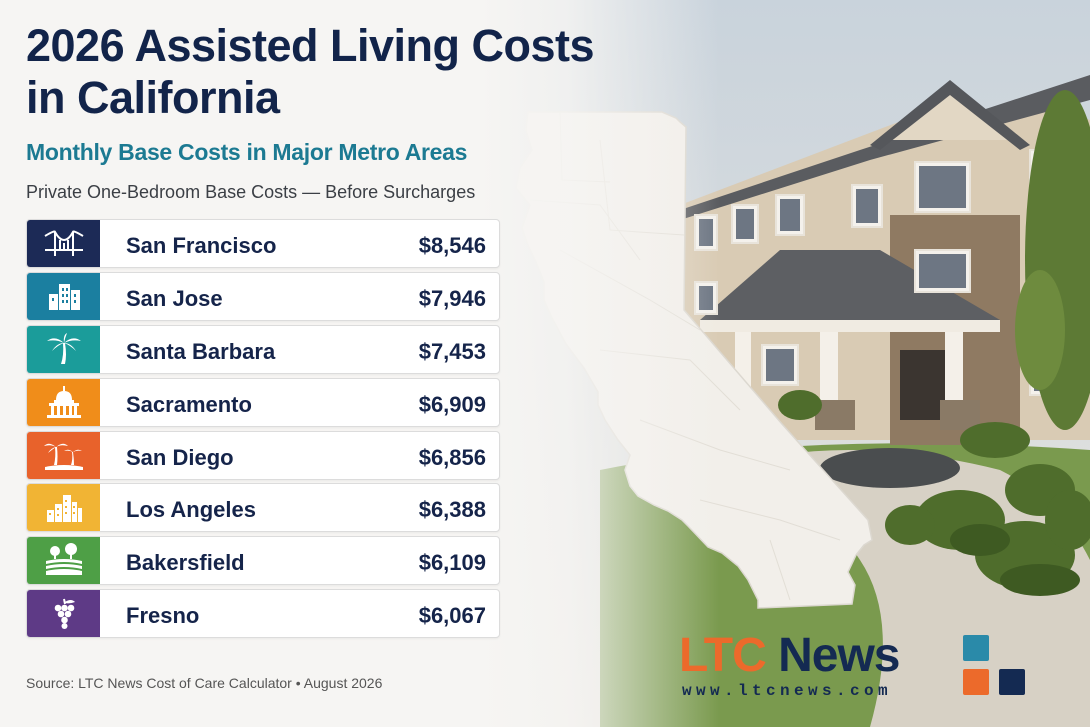  I want to click on beach-palms-icon, so click(63, 457).